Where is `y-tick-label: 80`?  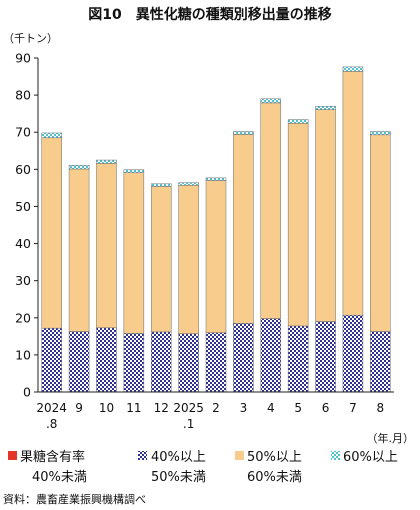
y-tick-label: 80 is located at coordinates (23, 95).